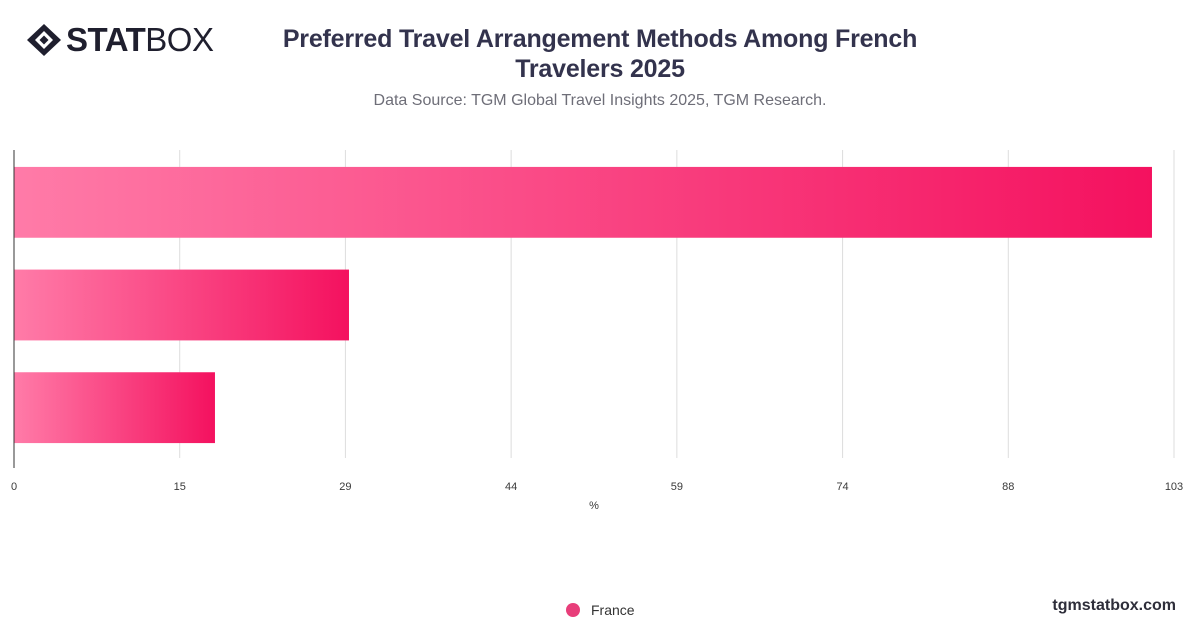 The image size is (1200, 628). I want to click on logo-text-bold: STAT, so click(106, 39).